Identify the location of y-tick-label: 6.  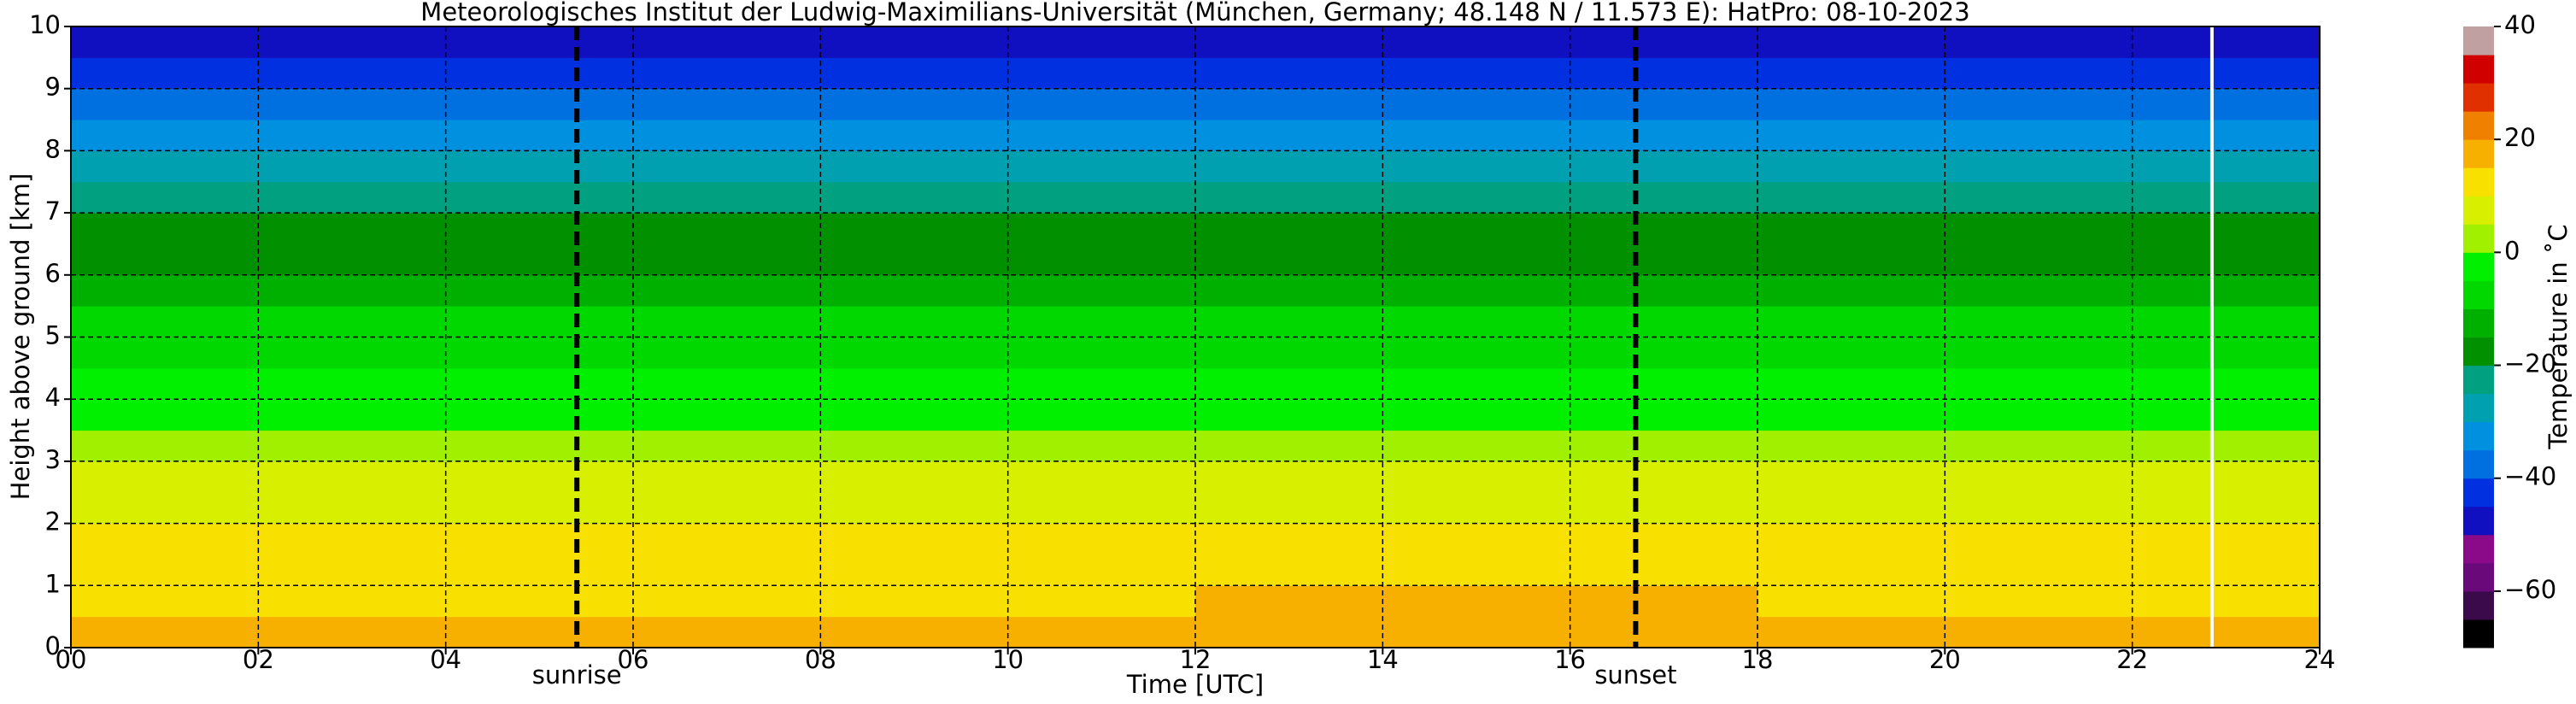
(53, 273).